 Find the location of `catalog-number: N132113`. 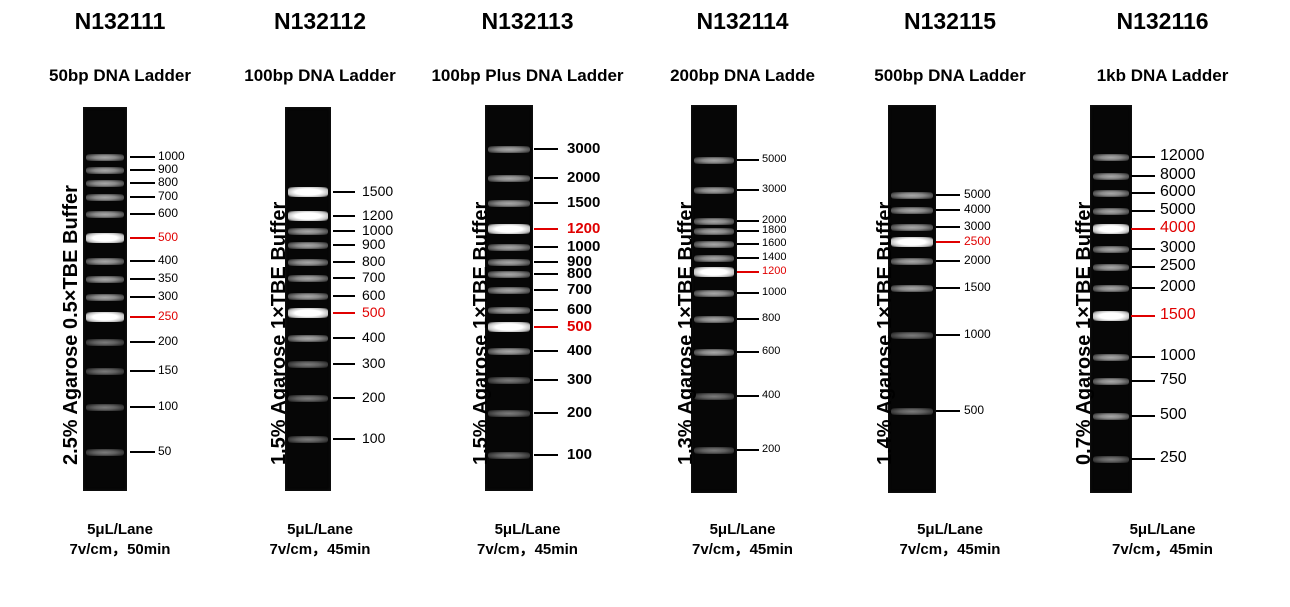

catalog-number: N132113 is located at coordinates (527, 21).